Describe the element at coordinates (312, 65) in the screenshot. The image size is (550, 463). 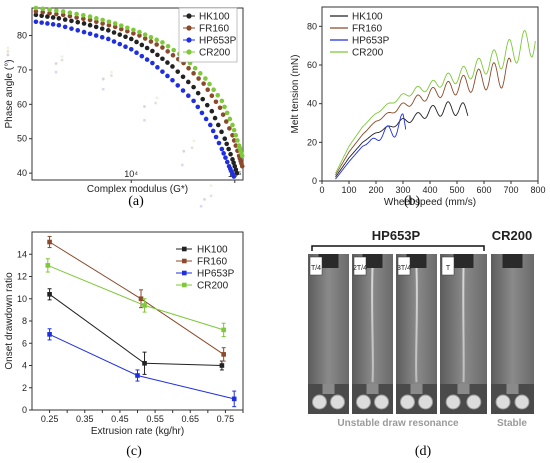
I see `panel-b-ytick-label: 60` at that location.